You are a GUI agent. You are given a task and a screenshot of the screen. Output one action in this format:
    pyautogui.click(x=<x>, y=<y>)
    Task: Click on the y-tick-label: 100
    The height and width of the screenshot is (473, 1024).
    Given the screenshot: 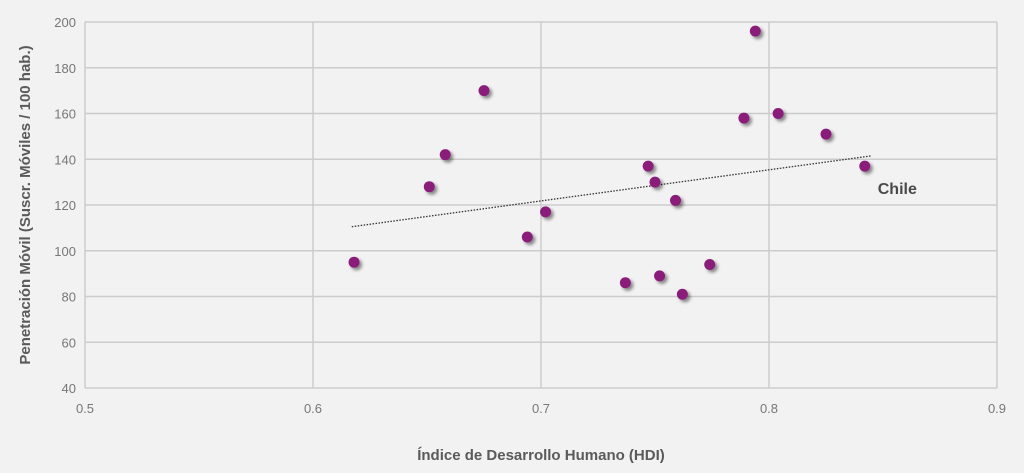 What is the action you would take?
    pyautogui.click(x=65, y=251)
    